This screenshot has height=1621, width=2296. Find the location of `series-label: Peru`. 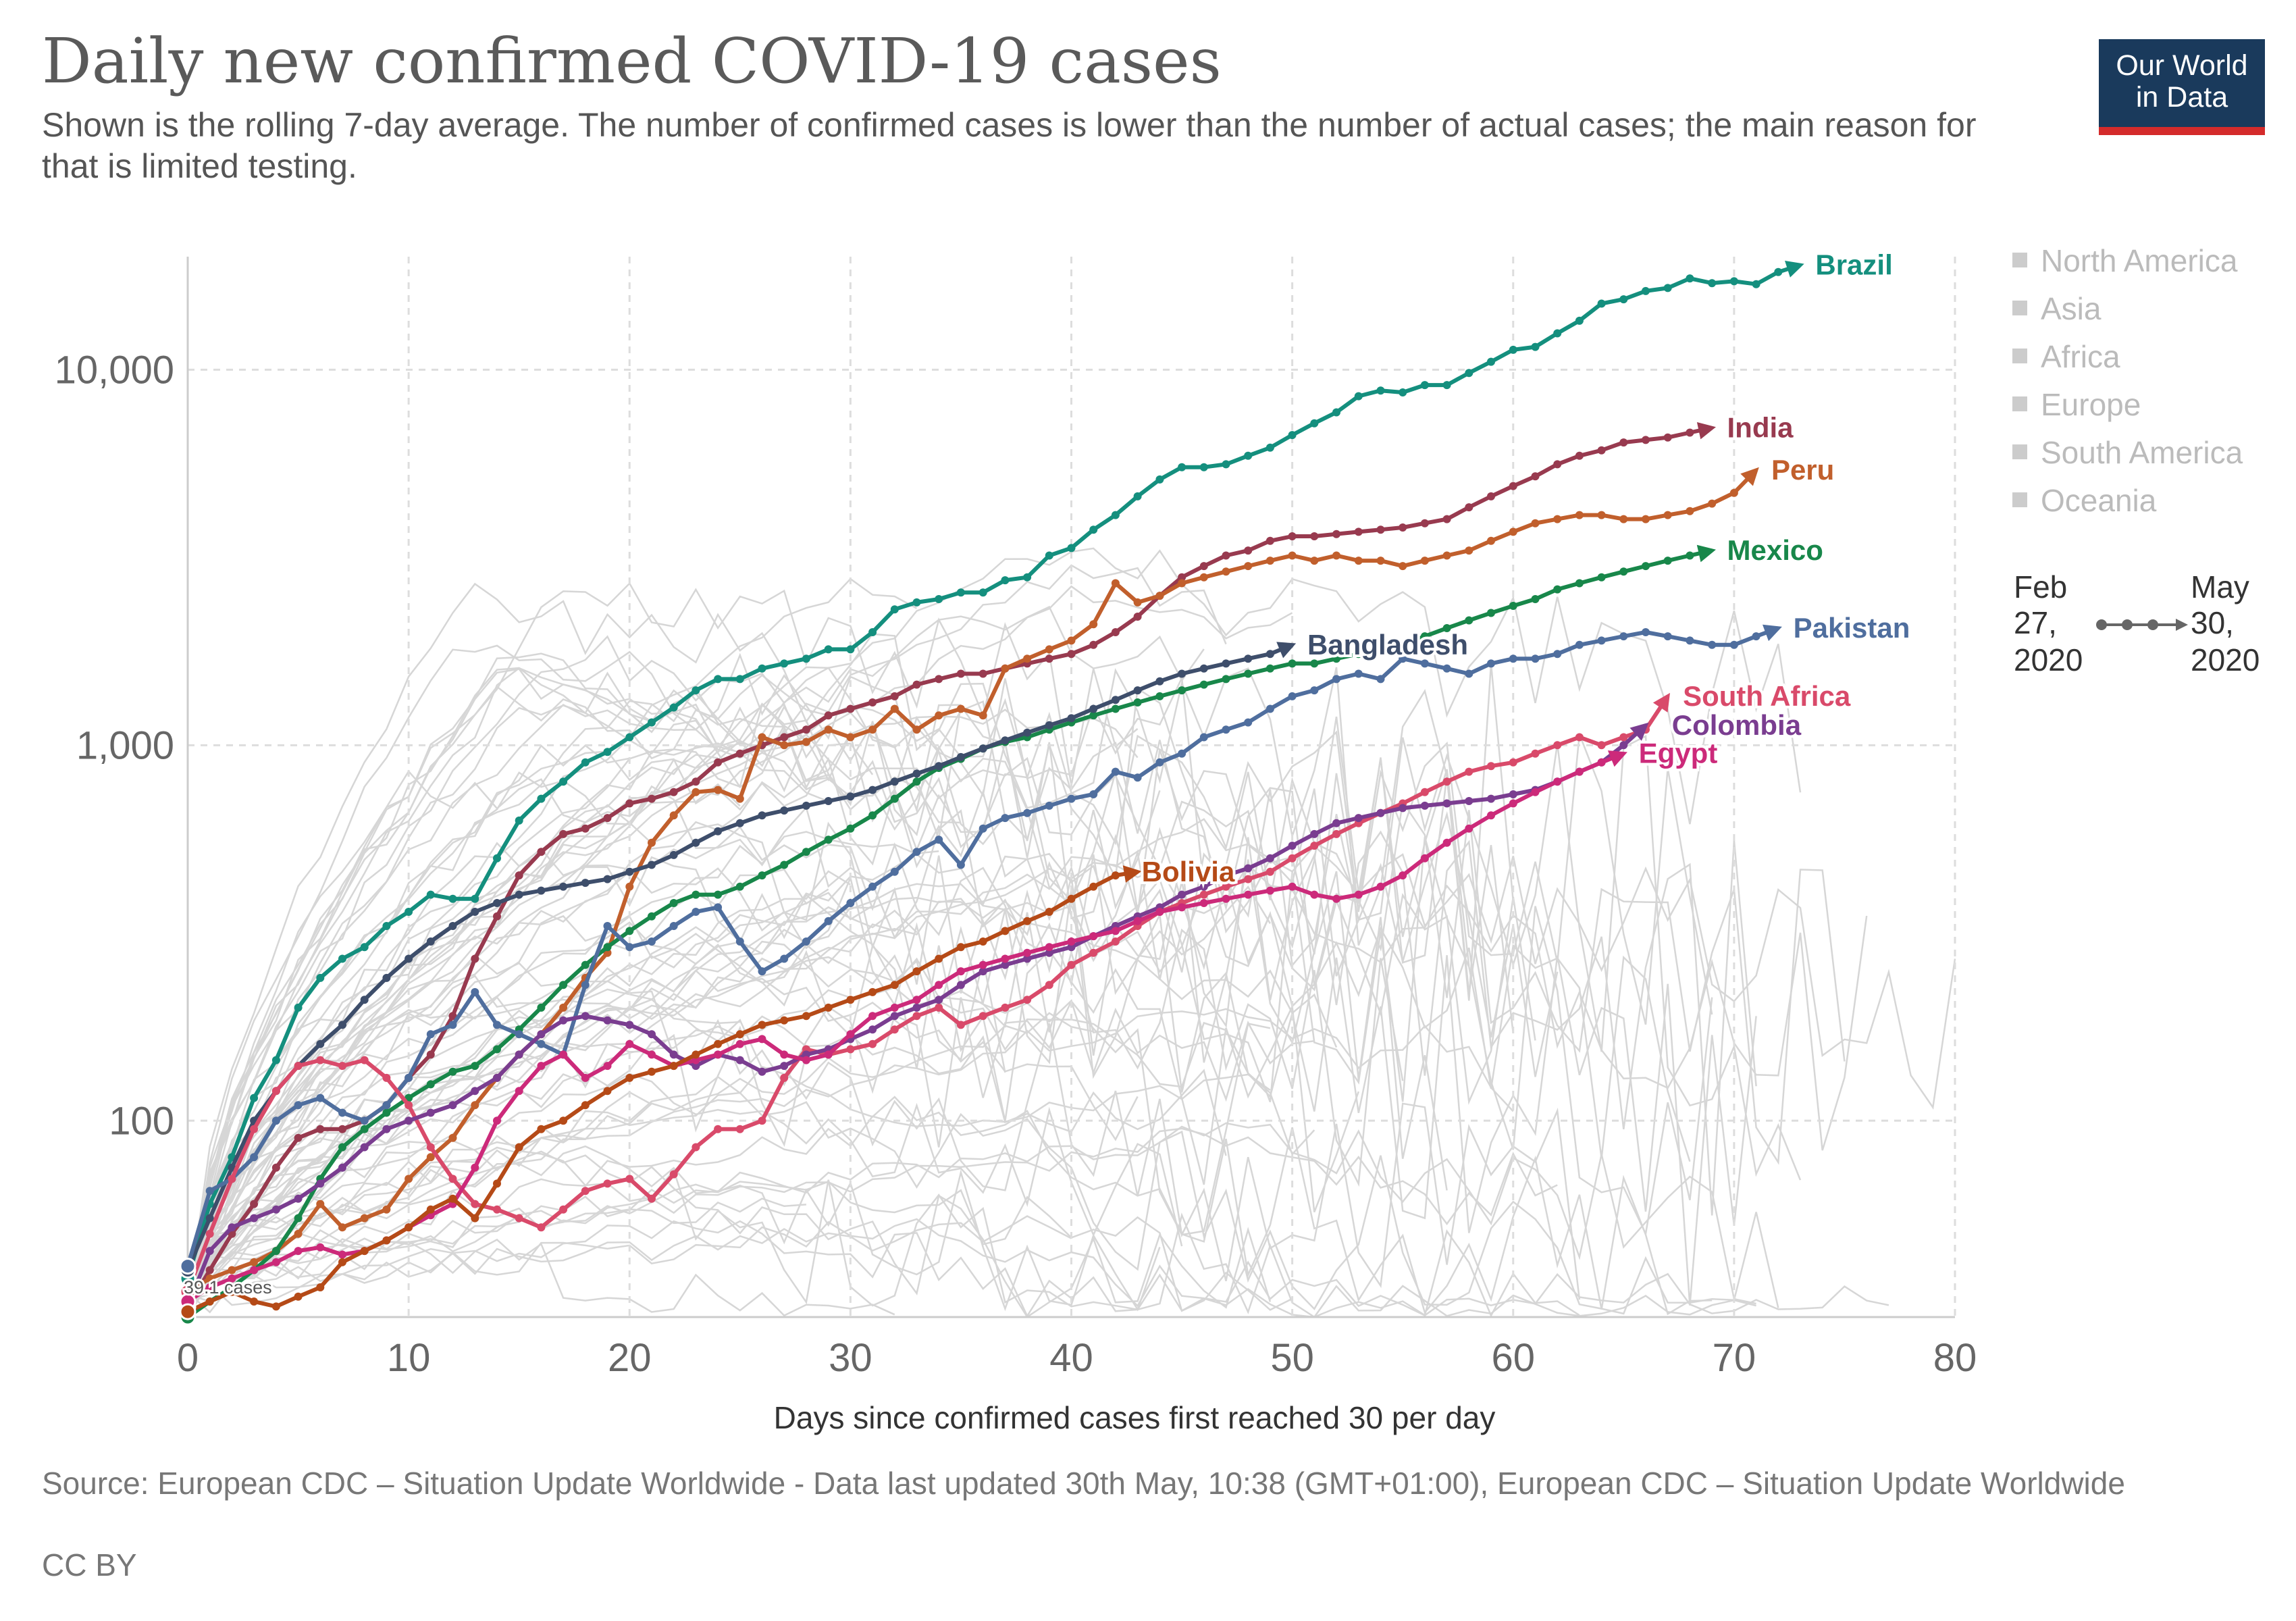

series-label: Peru is located at coordinates (1803, 469).